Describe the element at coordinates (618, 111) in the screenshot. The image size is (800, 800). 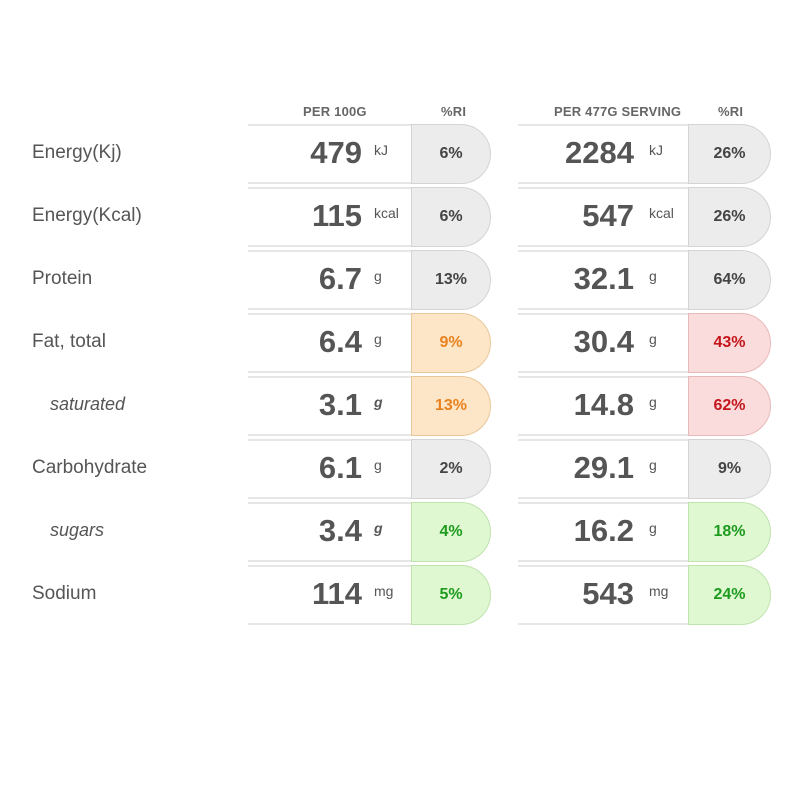
I see `header-per-serving: PER 477G SERVING` at that location.